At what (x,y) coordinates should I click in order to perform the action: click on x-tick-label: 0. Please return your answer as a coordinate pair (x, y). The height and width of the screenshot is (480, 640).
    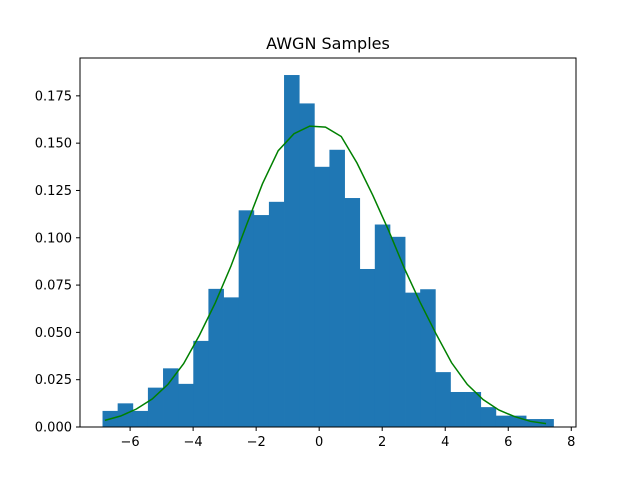
    Looking at the image, I should click on (319, 442).